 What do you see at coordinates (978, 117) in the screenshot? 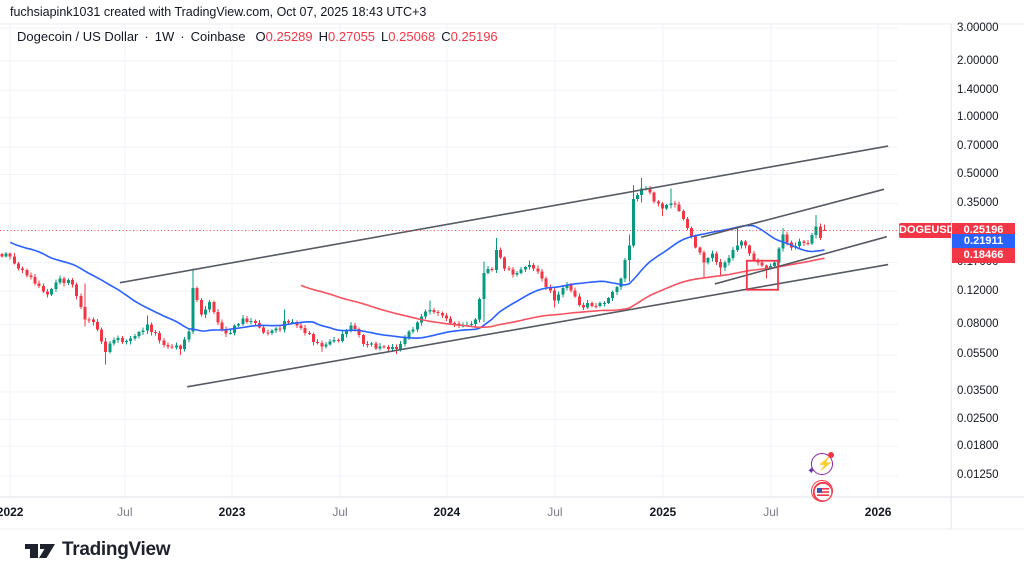
I see `price-axis-label: 1.00000` at bounding box center [978, 117].